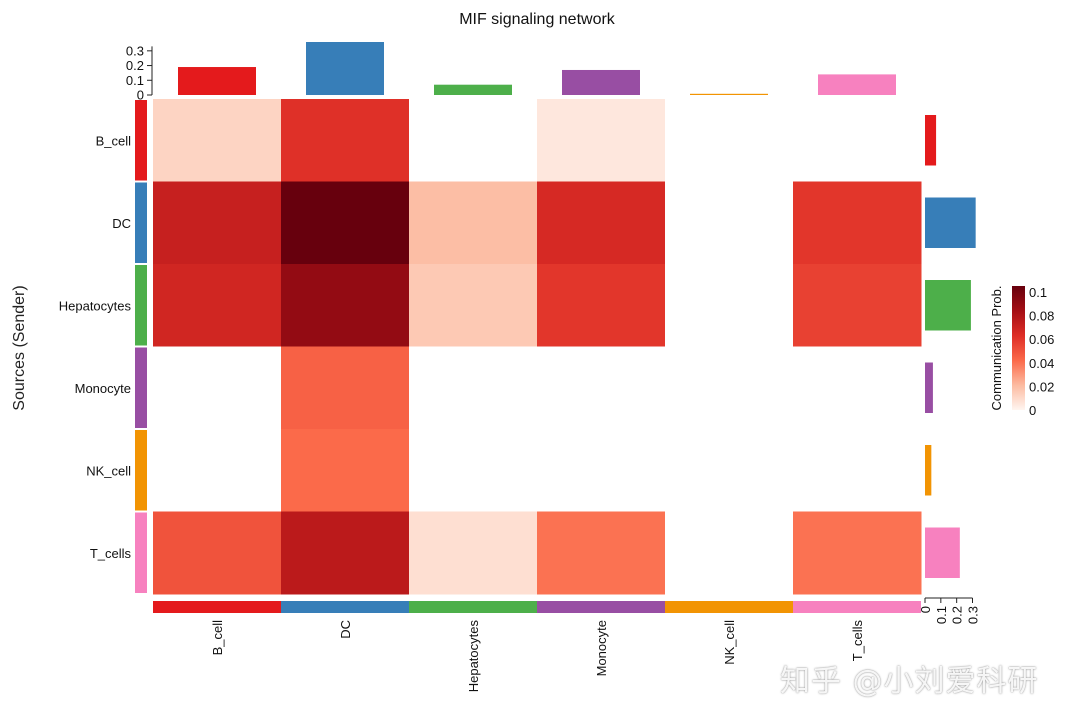  I want to click on heatmap-cell-Hepatocytes-Hepatocytes, so click(473, 305).